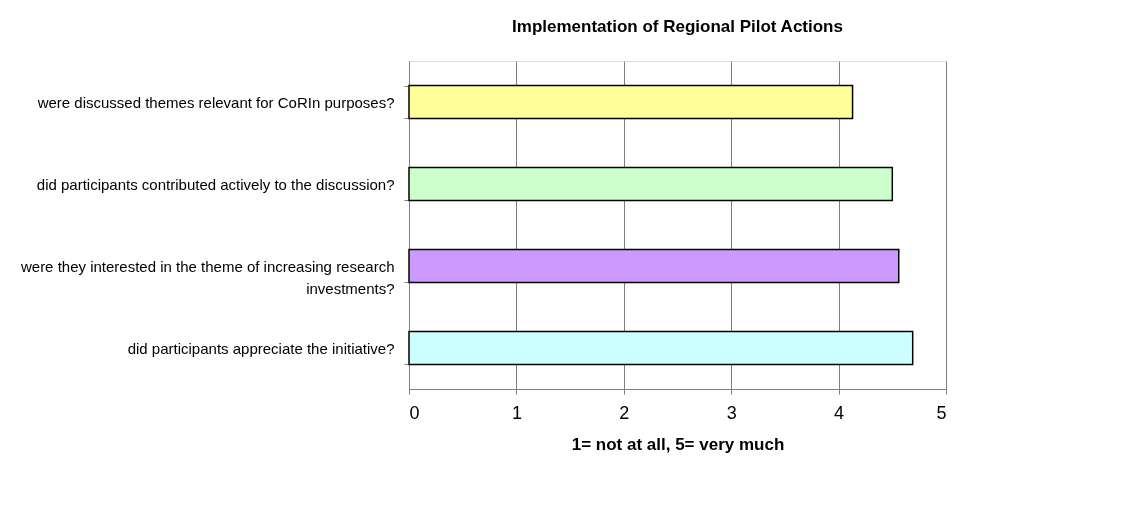 This screenshot has height=531, width=1147. I want to click on x-axis-title: 1= not at all, 5= very much, so click(678, 444).